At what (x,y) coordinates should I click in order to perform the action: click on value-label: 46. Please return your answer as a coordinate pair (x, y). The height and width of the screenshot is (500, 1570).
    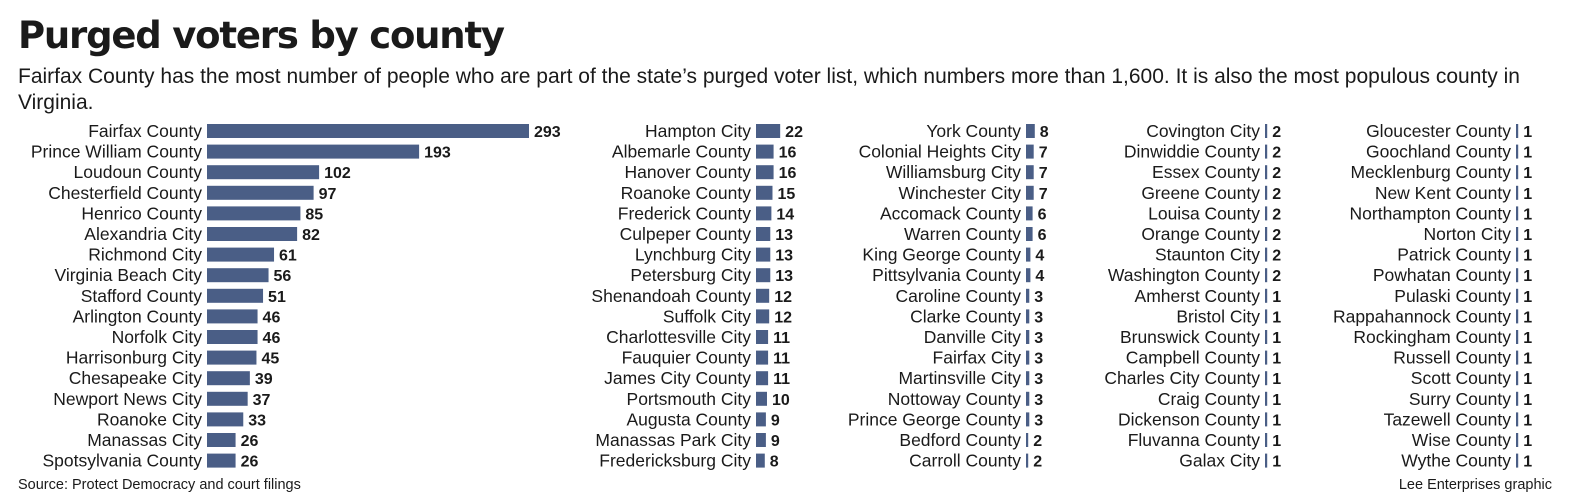
    Looking at the image, I should click on (272, 317).